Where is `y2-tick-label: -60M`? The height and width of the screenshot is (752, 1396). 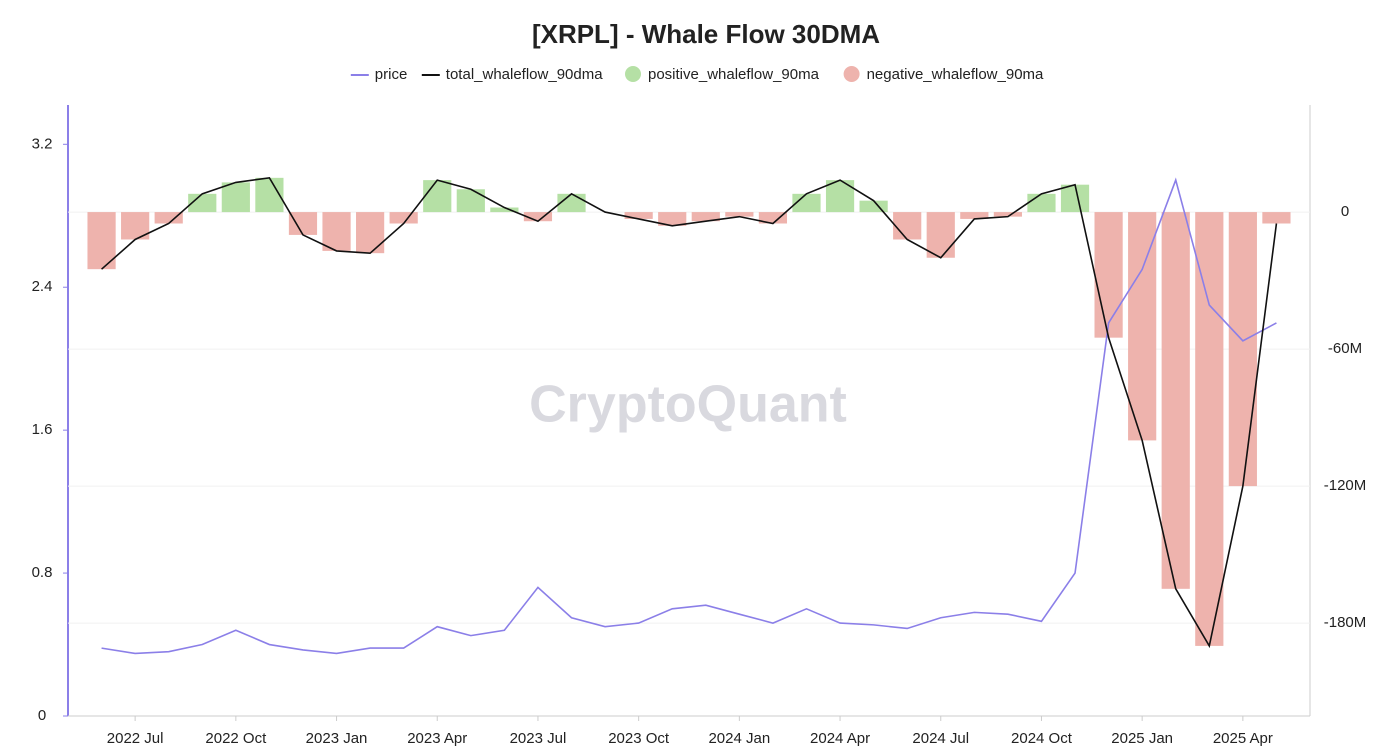 y2-tick-label: -60M is located at coordinates (1345, 348).